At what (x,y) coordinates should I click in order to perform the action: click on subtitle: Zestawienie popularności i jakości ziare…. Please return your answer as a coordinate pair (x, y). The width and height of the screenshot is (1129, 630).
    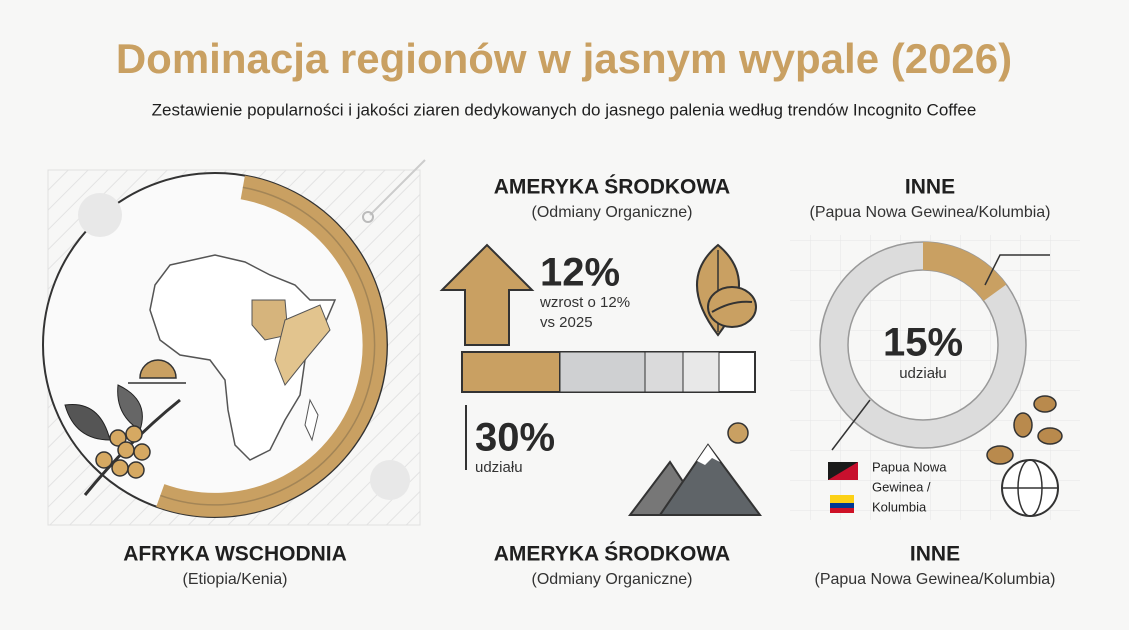
    Looking at the image, I should click on (564, 109).